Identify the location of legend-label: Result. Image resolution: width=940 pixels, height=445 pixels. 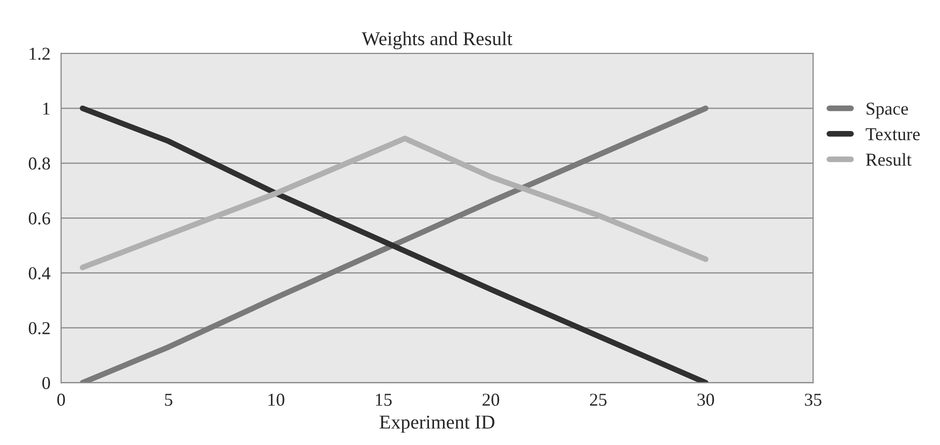
(889, 159).